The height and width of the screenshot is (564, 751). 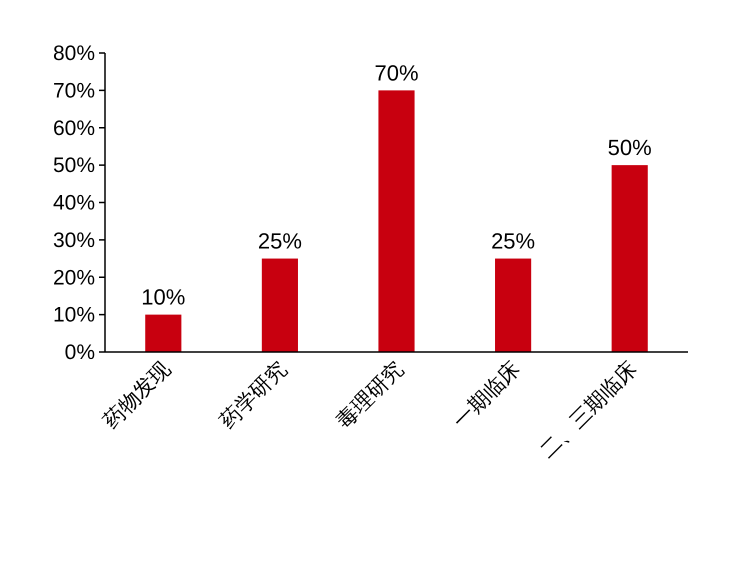 What do you see at coordinates (73, 166) in the screenshot?
I see `y-tick-label: 50%` at bounding box center [73, 166].